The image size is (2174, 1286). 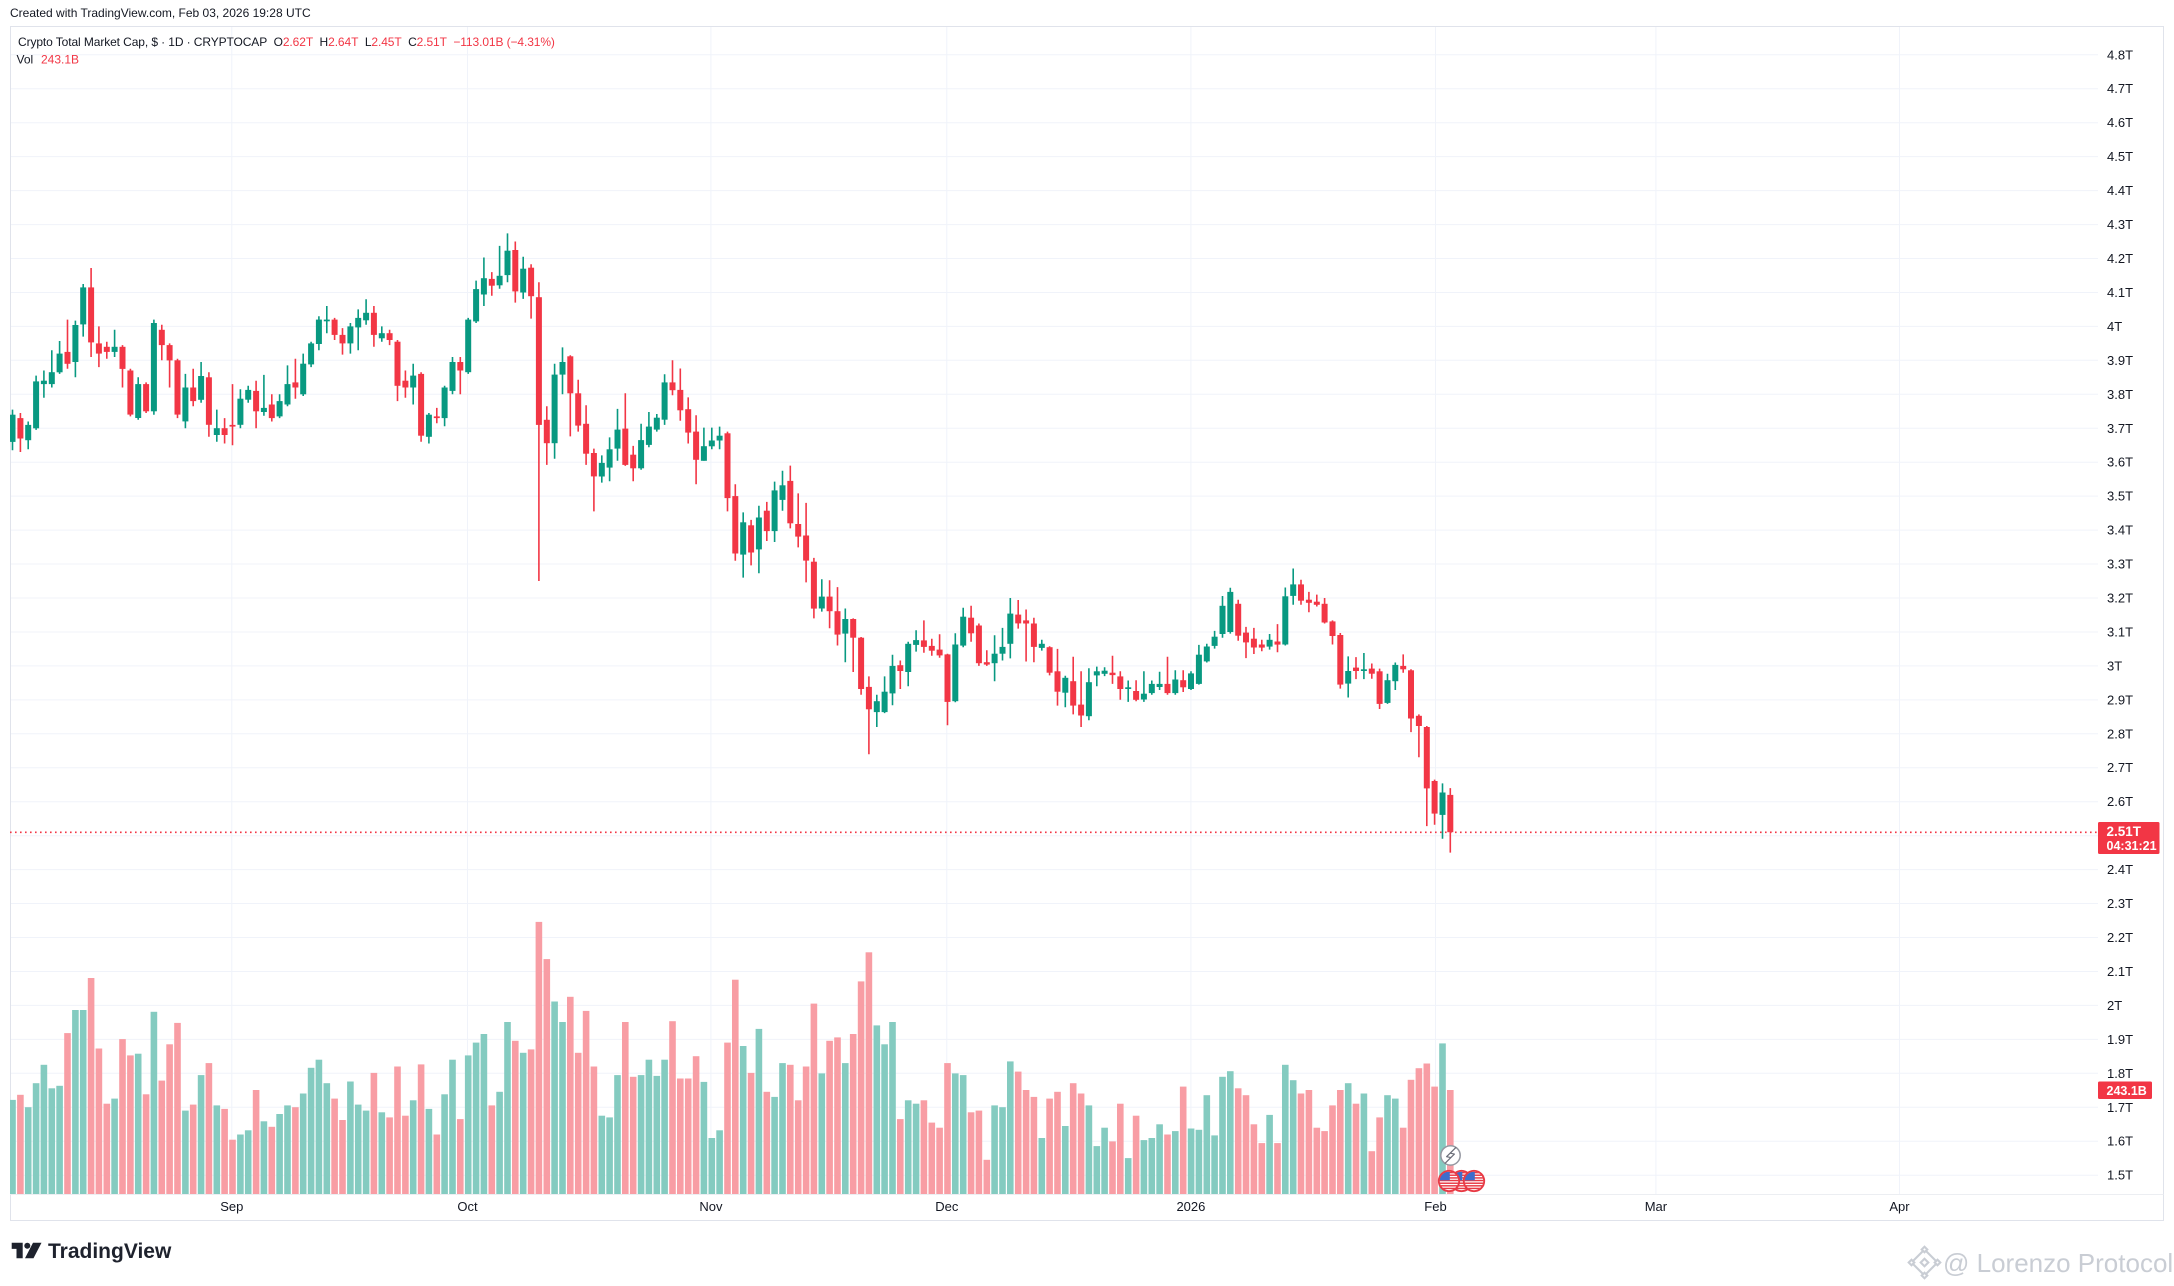 I want to click on svg-text: 3.3T, so click(x=2120, y=564).